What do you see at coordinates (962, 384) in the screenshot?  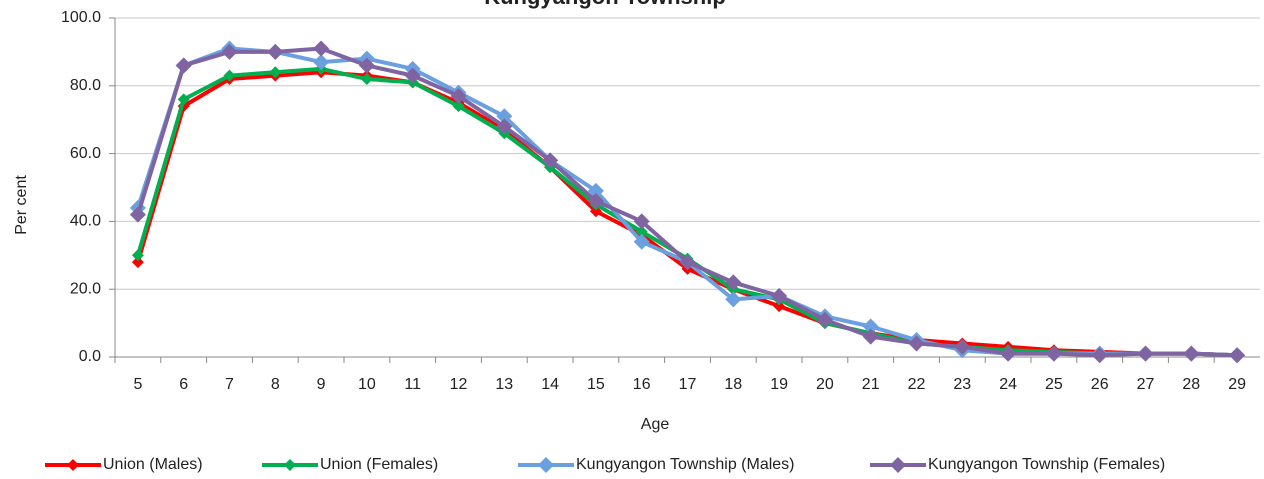 I see `x-tick-label: 23` at bounding box center [962, 384].